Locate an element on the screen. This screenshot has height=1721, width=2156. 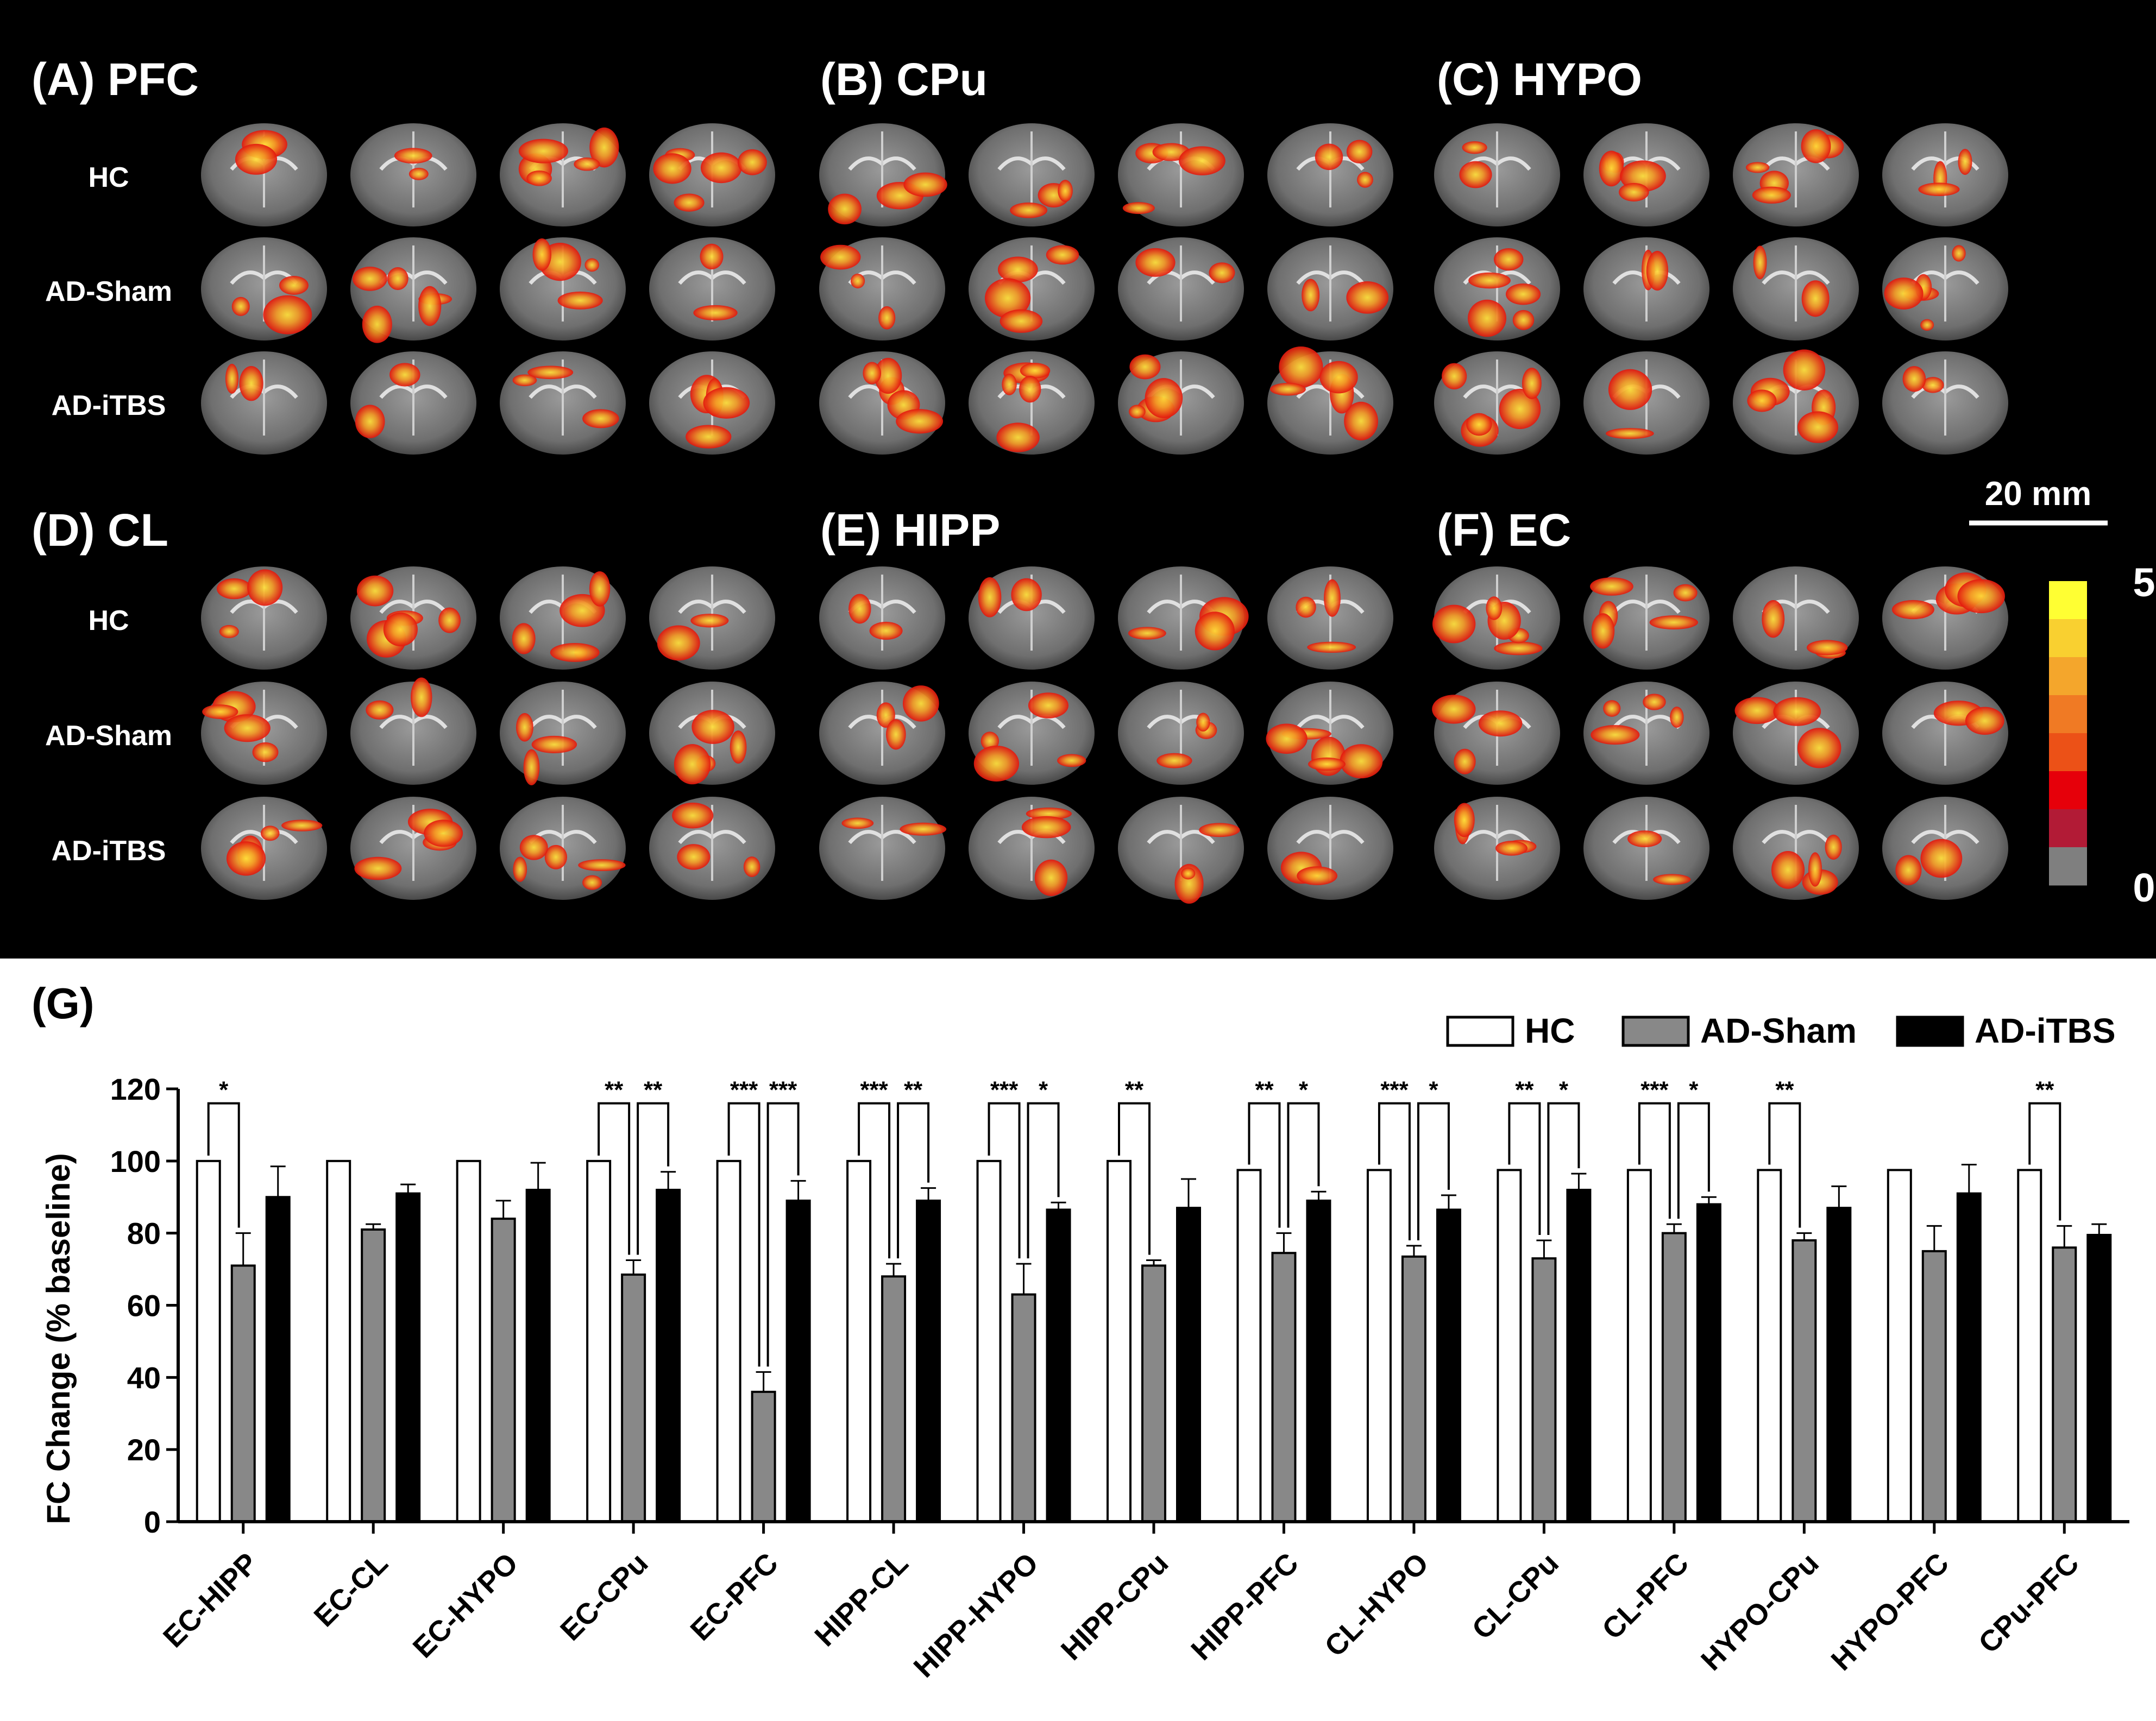
y-tick-label: 100 is located at coordinates (135, 1161).